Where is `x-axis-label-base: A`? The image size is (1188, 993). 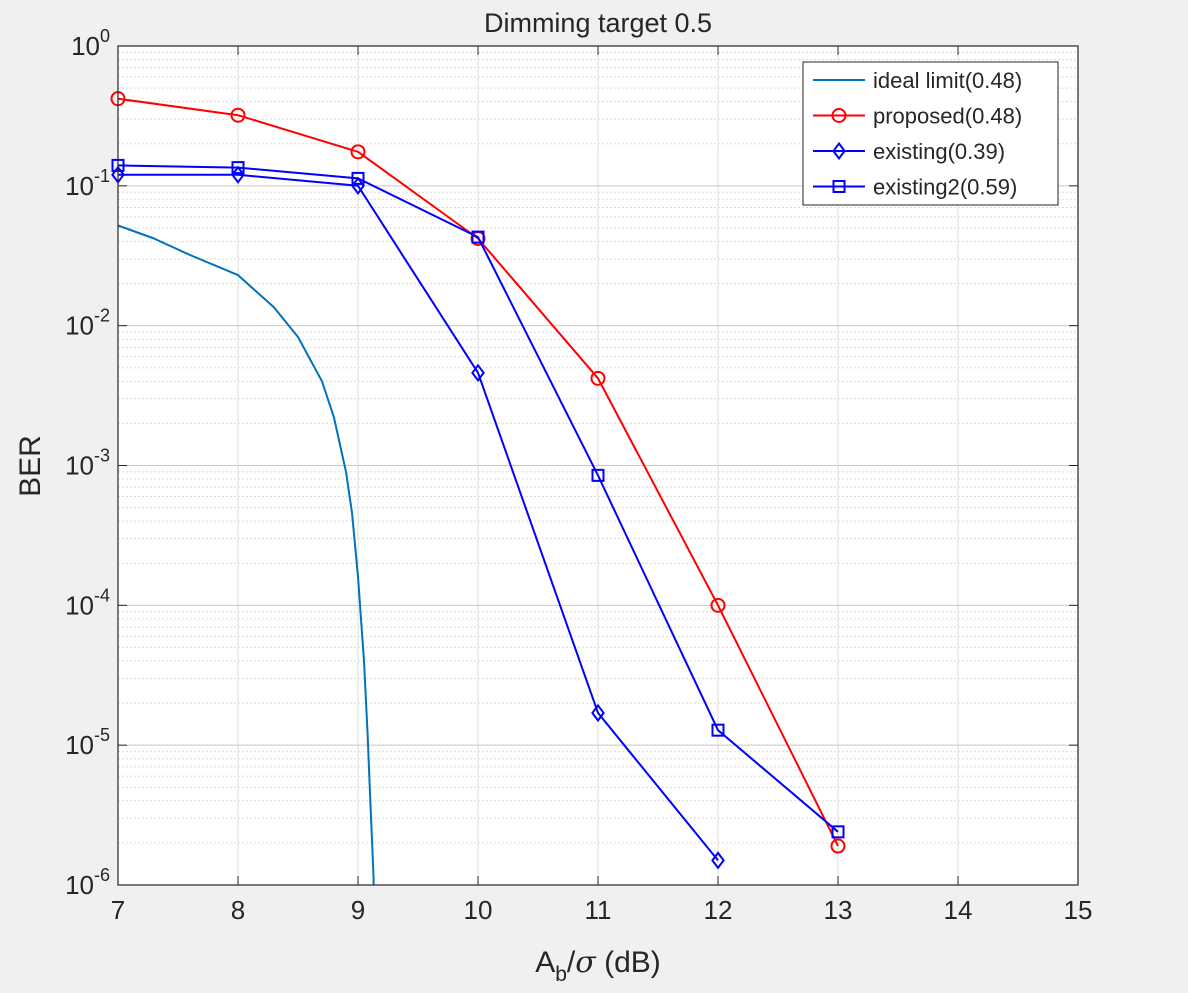 x-axis-label-base: A is located at coordinates (545, 962).